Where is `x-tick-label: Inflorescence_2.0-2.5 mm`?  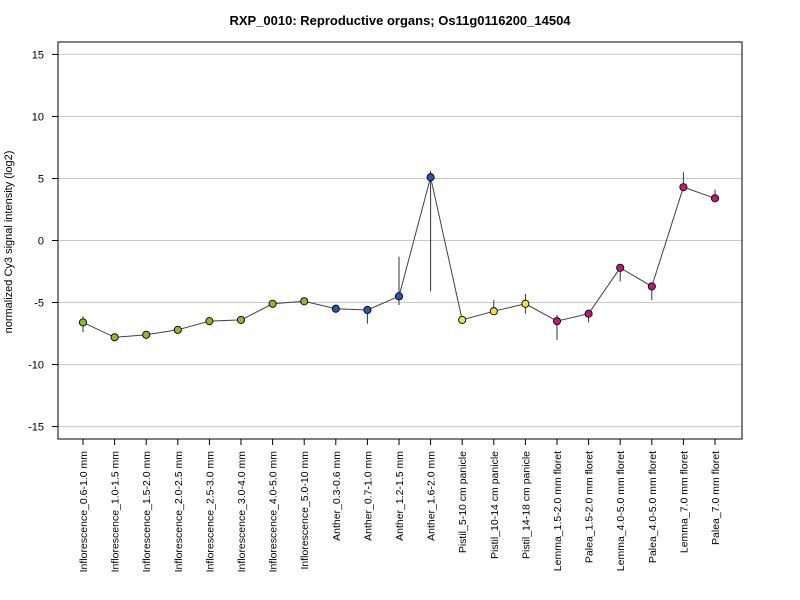
x-tick-label: Inflorescence_2.0-2.5 mm is located at coordinates (179, 512).